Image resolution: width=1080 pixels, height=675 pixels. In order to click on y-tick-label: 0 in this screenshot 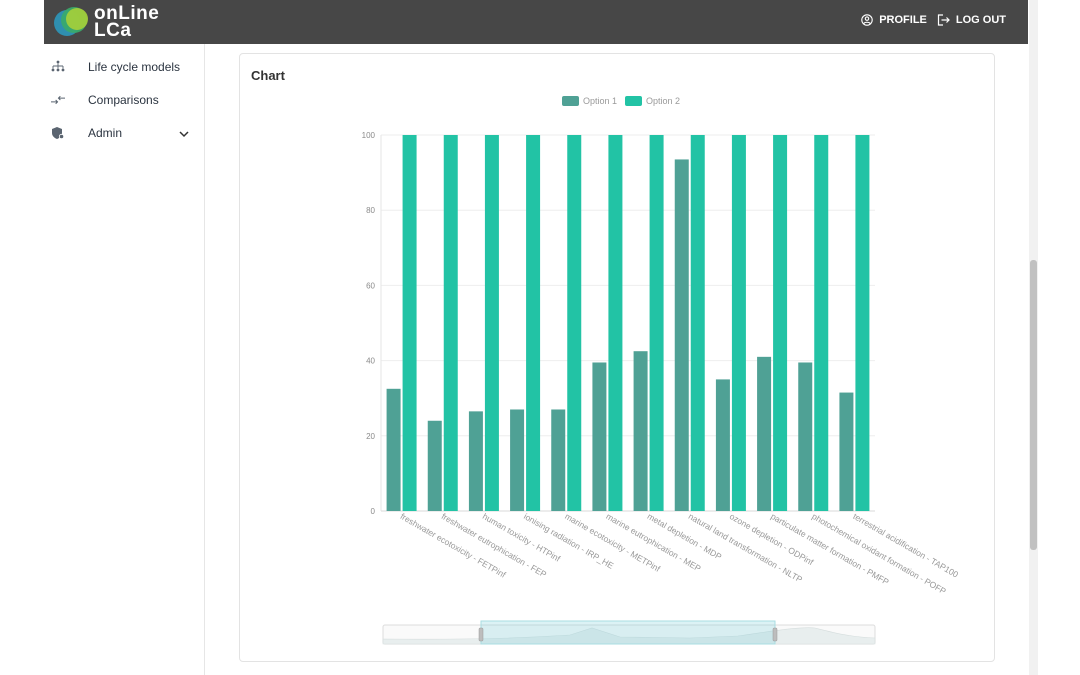, I will do `click(373, 511)`.